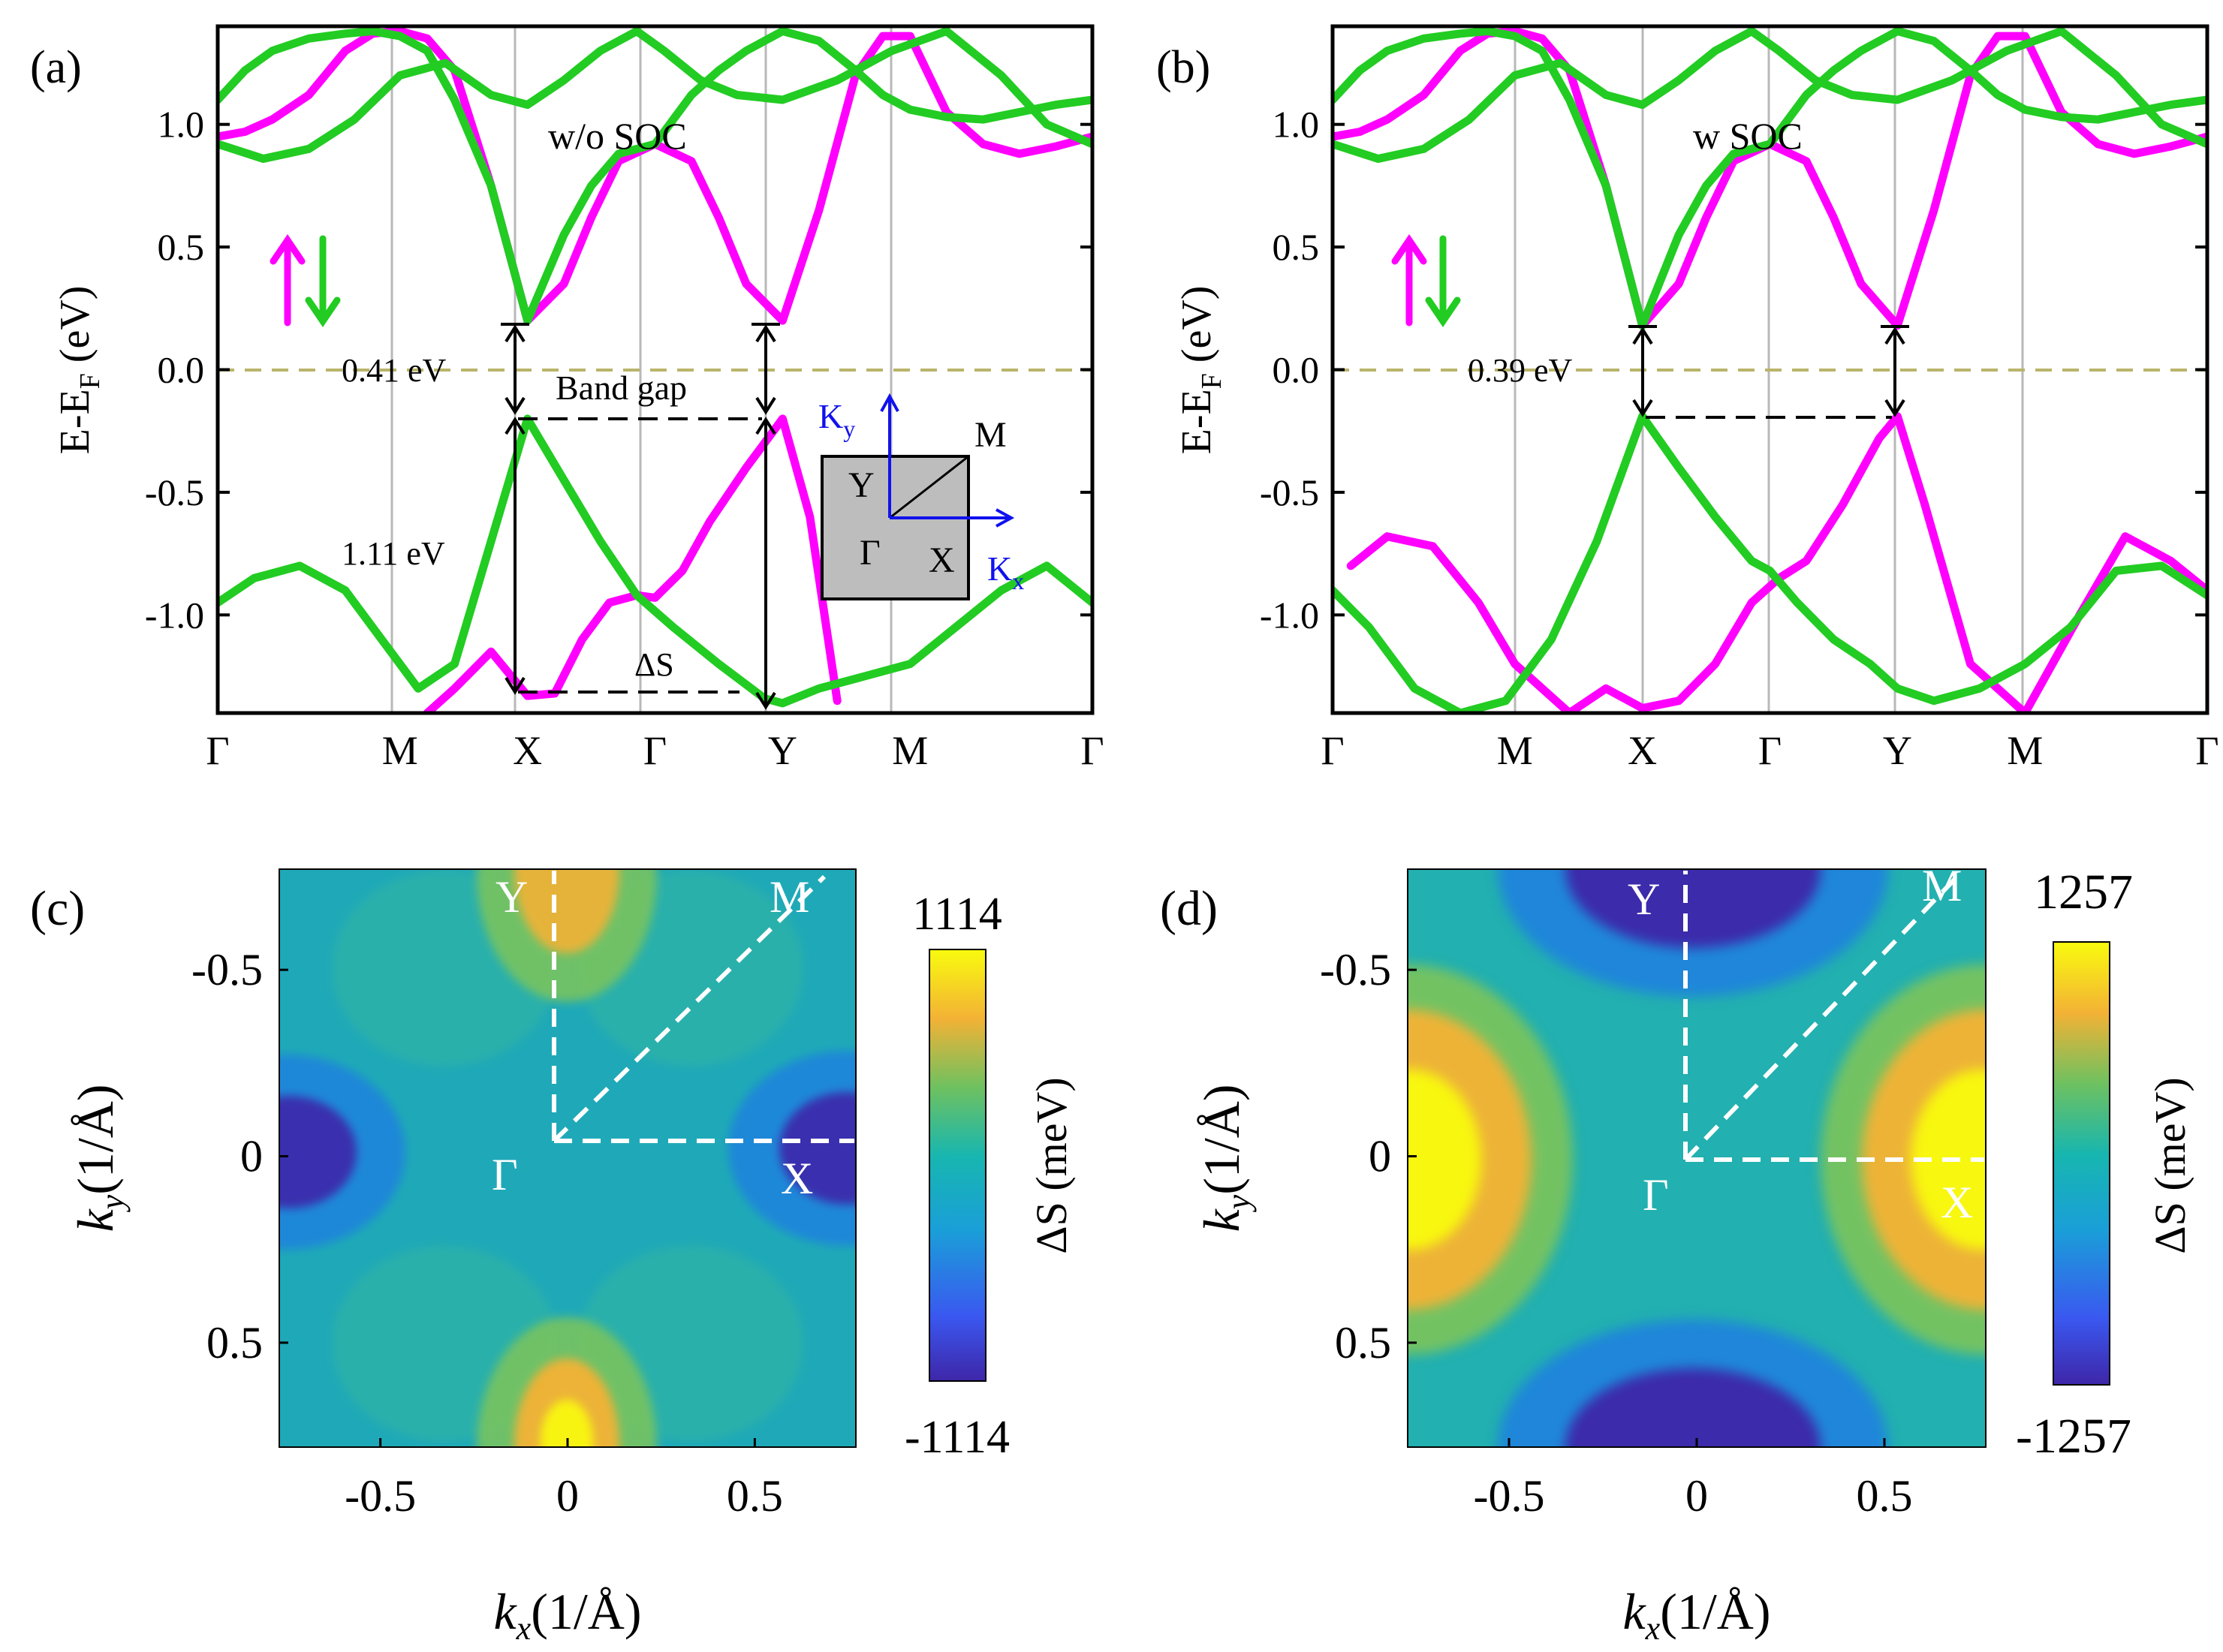 The width and height of the screenshot is (2223, 1652). Describe the element at coordinates (990, 1176) in the screenshot. I see `colorbar: 1114 -1114 ΔS (meV)` at that location.